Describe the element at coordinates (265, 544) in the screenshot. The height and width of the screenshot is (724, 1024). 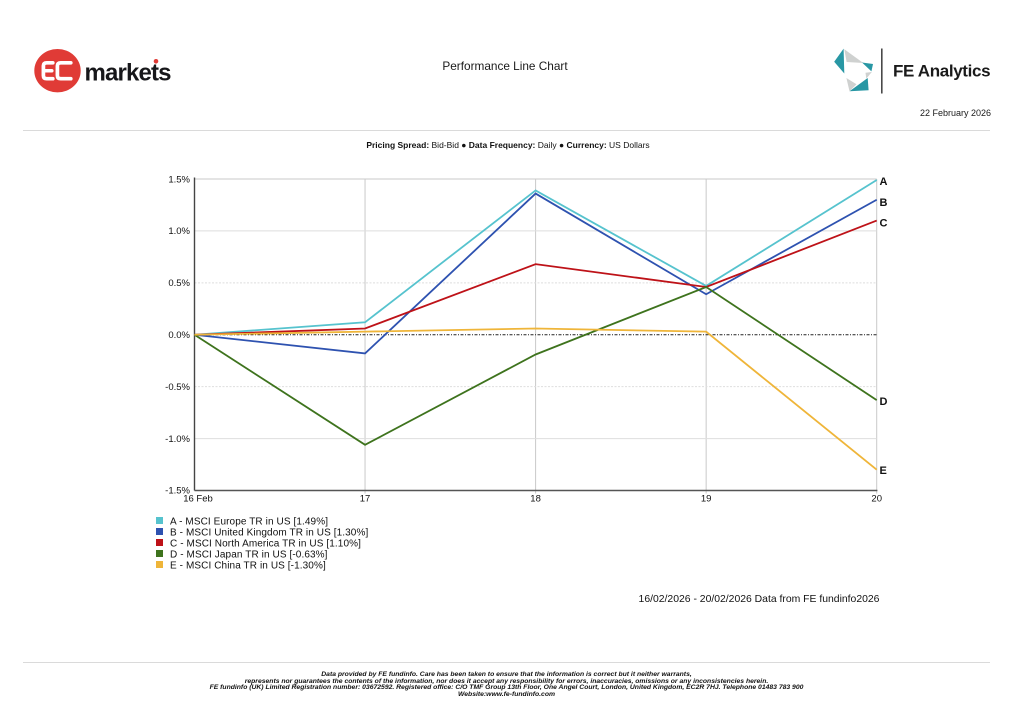
I see `svg-text:C - MSCI North America TR in U: C - MSCI North America TR in US [1.10%]` at that location.